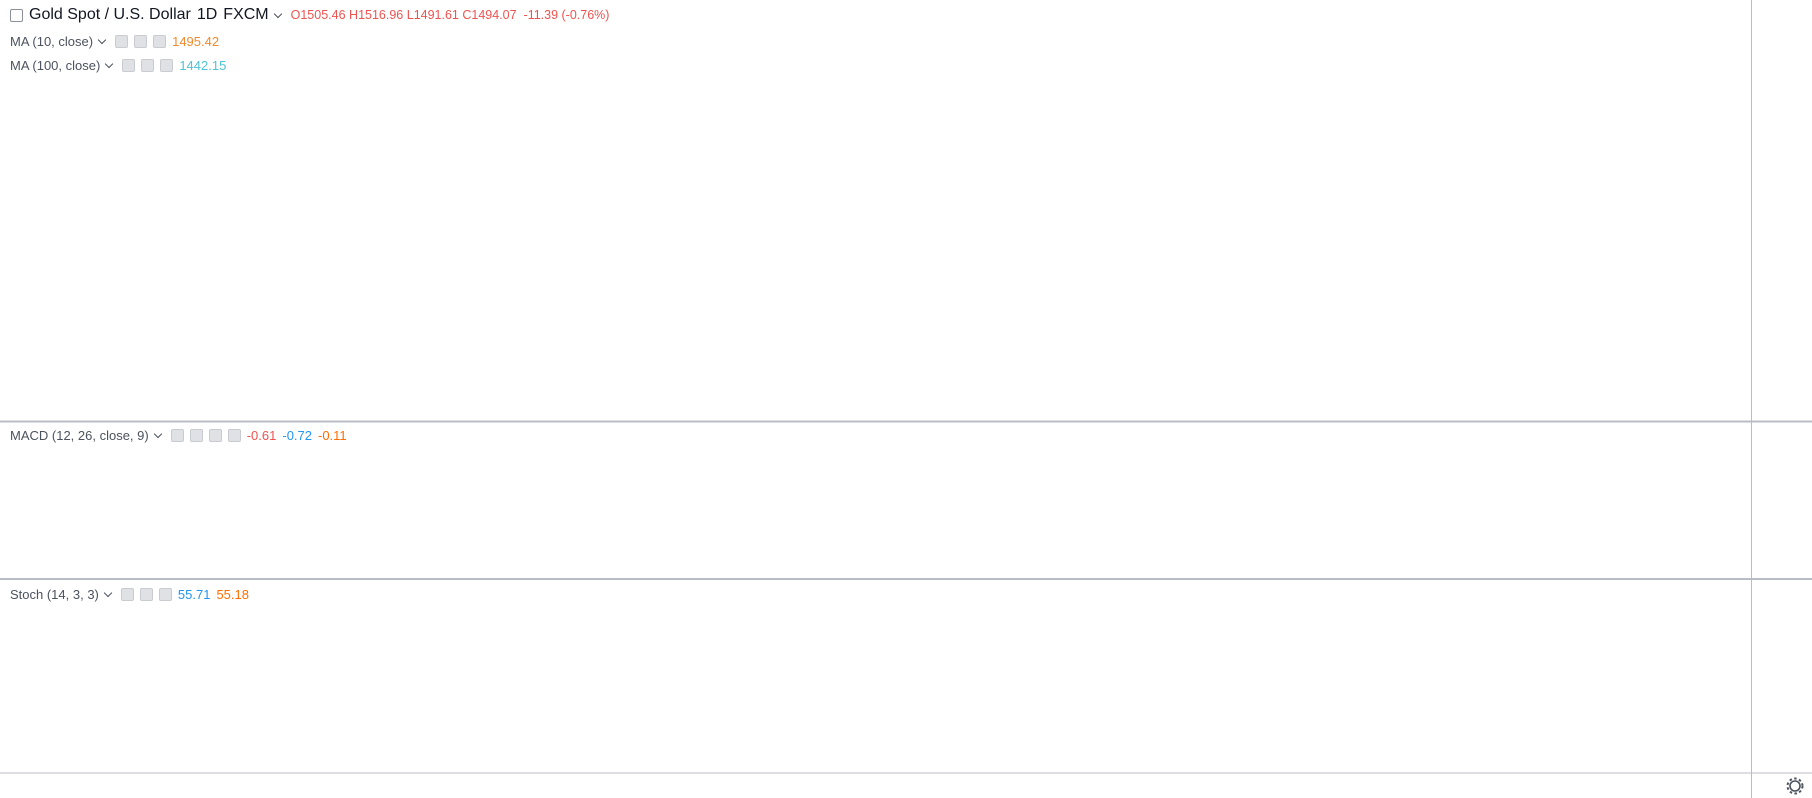 The height and width of the screenshot is (798, 1812). Describe the element at coordinates (323, 15) in the screenshot. I see `ohlc-value: 1505.46` at that location.